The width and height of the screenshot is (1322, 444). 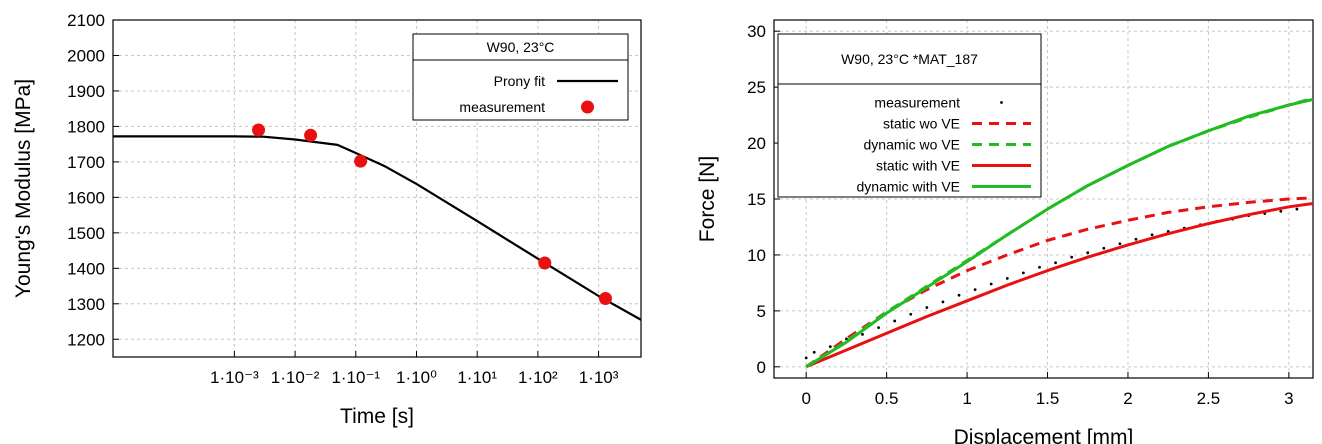 What do you see at coordinates (86, 197) in the screenshot?
I see `y-tick-label: 1600` at bounding box center [86, 197].